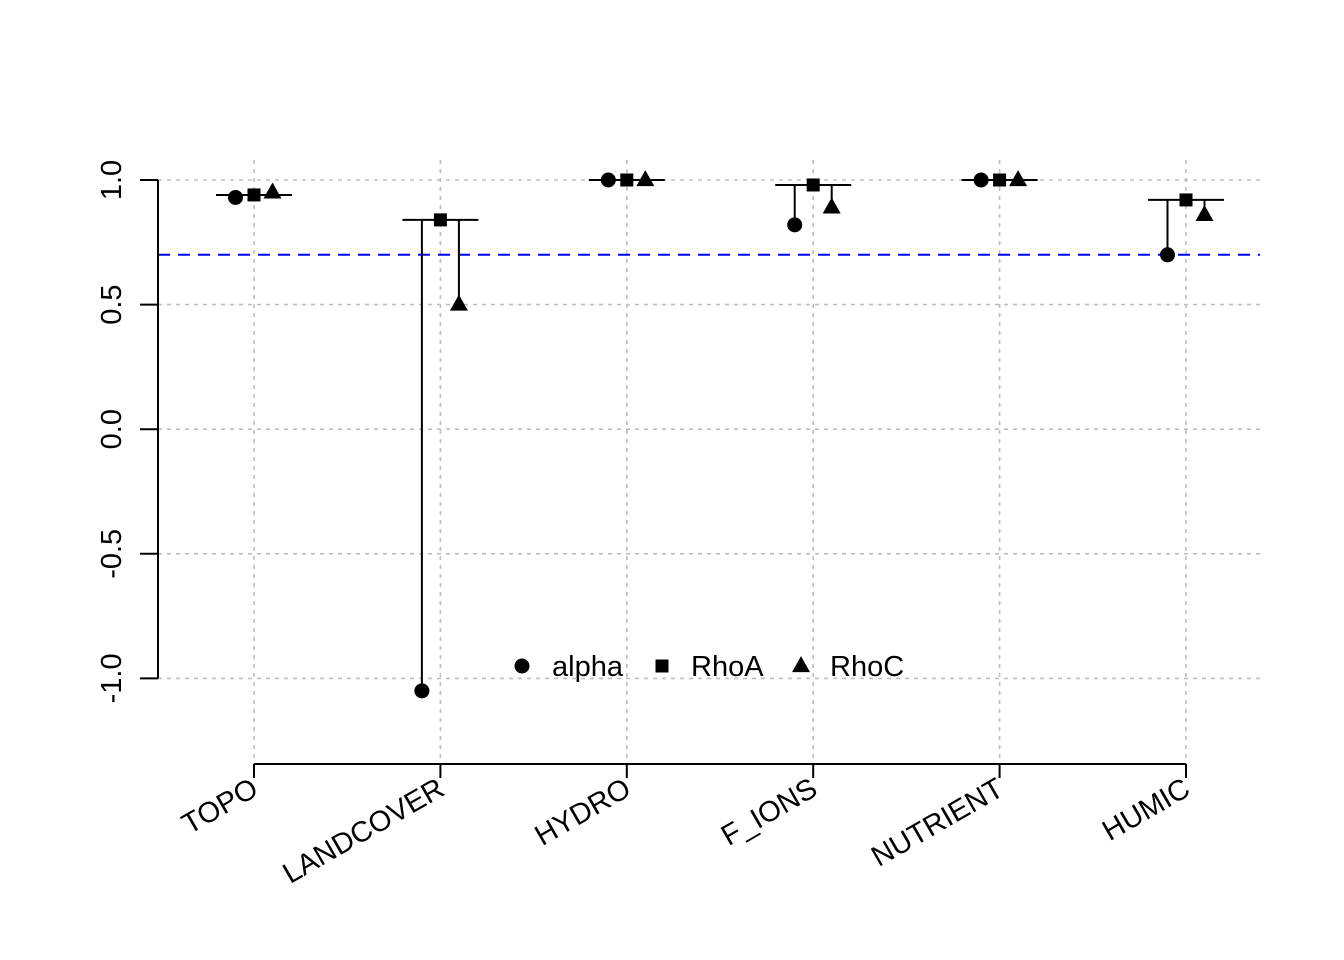 The width and height of the screenshot is (1344, 960). I want to click on legend-marker-alpha, so click(522, 666).